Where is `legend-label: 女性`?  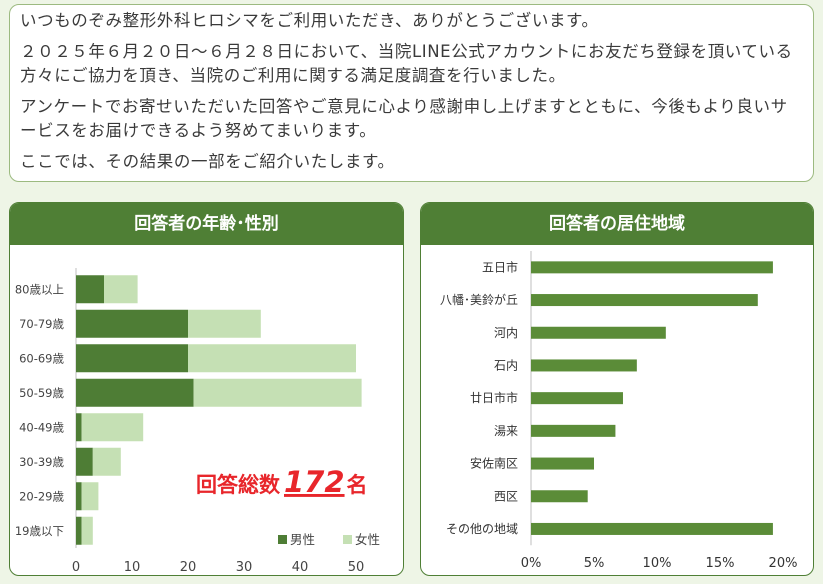
legend-label: 女性 is located at coordinates (367, 539).